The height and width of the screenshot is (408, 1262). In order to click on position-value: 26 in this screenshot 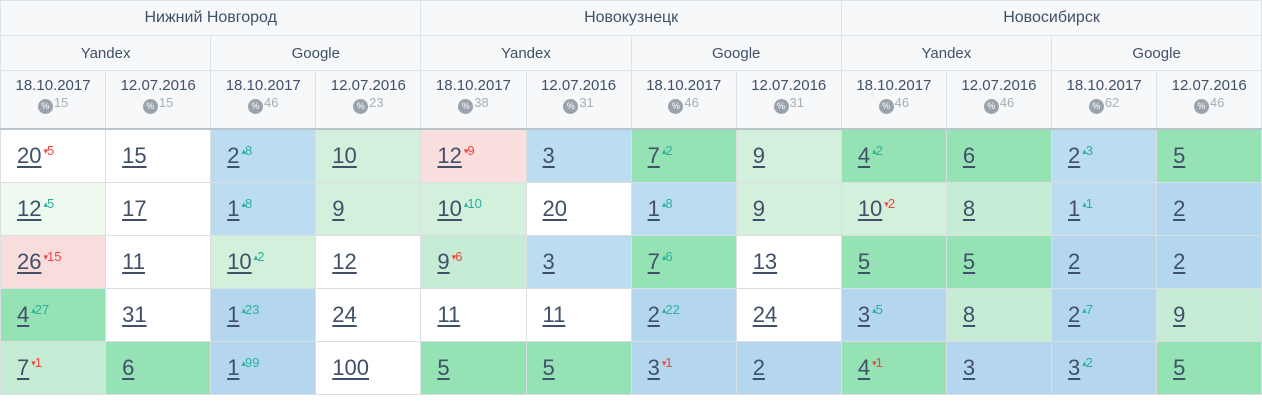, I will do `click(29, 261)`.